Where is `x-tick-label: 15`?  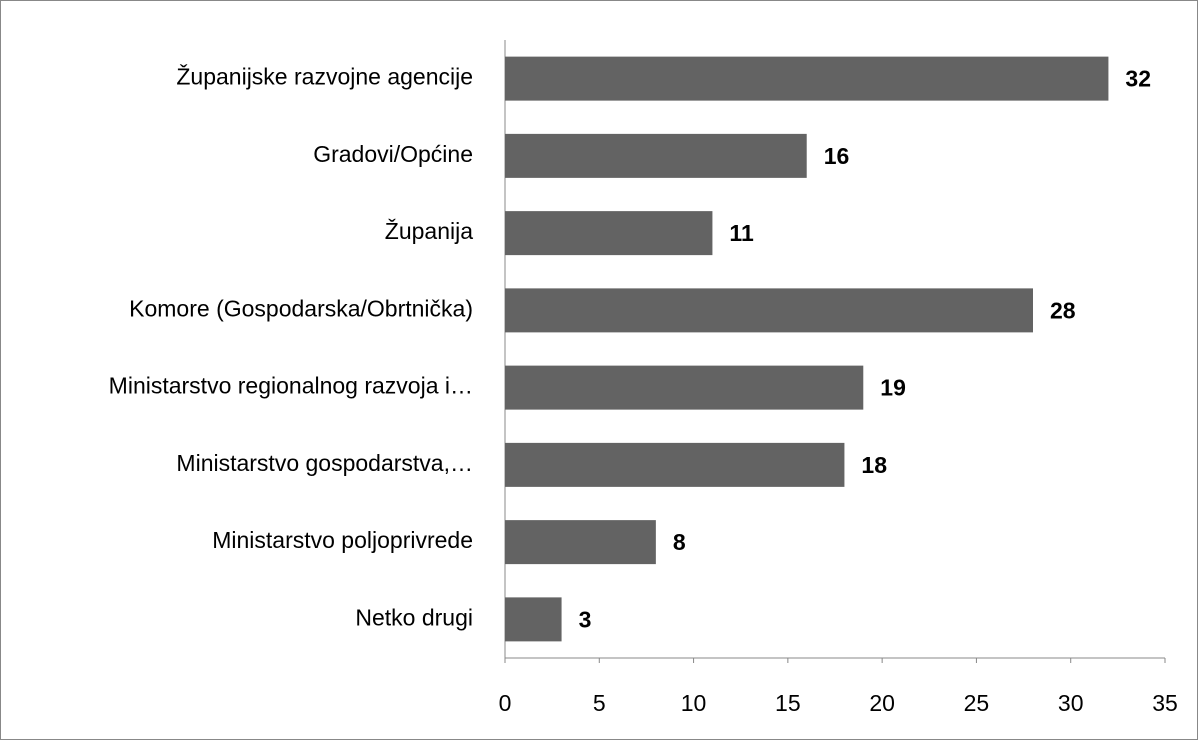
x-tick-label: 15 is located at coordinates (788, 703).